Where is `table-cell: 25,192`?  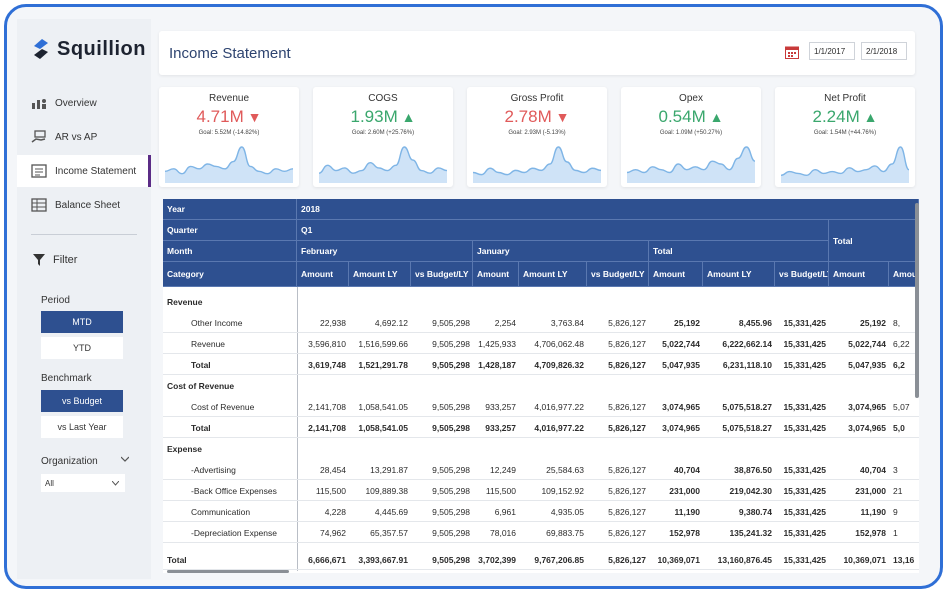 table-cell: 25,192 is located at coordinates (687, 323).